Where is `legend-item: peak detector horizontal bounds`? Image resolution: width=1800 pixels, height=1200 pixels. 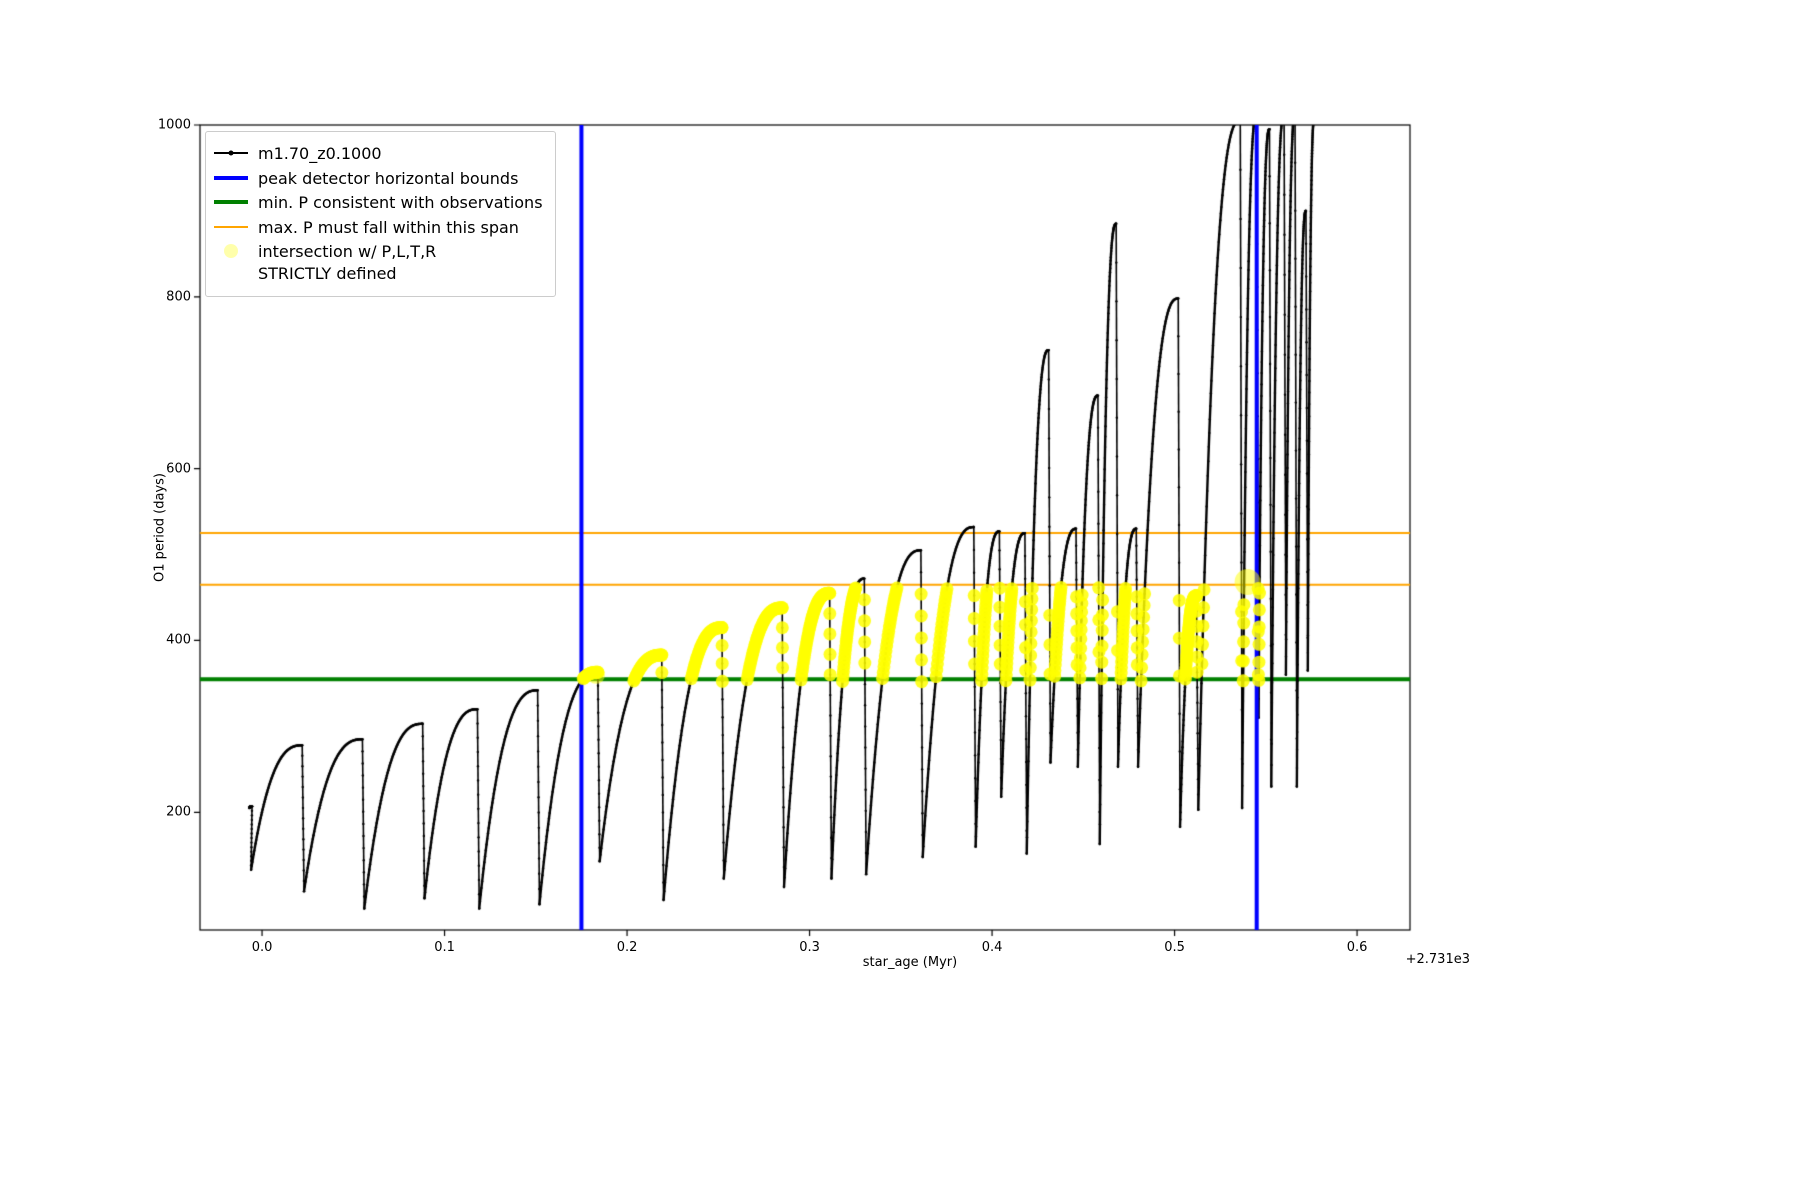
legend-item: peak detector horizontal bounds is located at coordinates (378, 179).